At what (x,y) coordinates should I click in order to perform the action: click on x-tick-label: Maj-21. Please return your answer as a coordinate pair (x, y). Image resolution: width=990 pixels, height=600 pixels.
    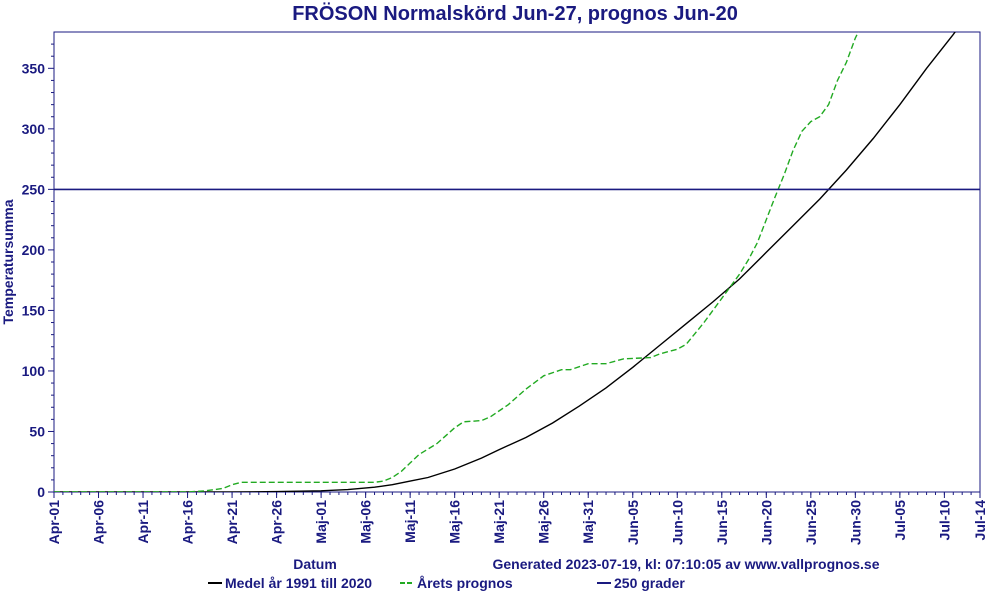
    Looking at the image, I should click on (499, 522).